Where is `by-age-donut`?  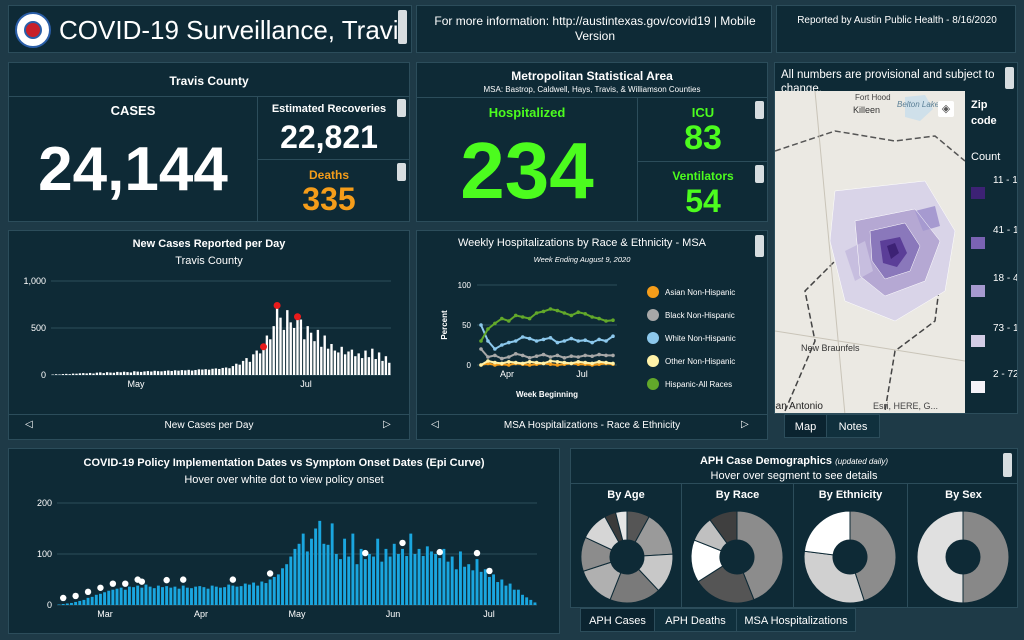
by-age-donut is located at coordinates (627, 557).